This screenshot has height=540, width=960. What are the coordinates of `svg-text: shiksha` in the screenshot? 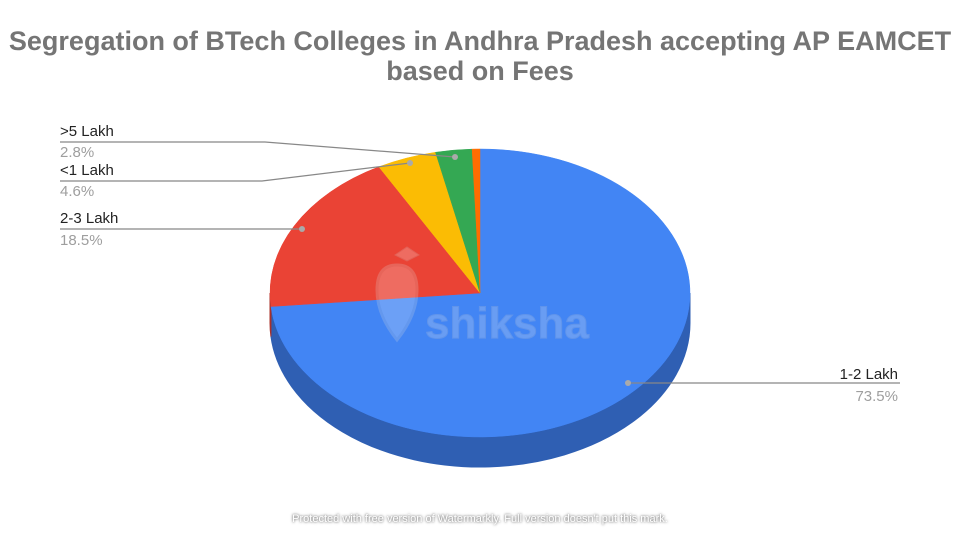 It's located at (507, 323).